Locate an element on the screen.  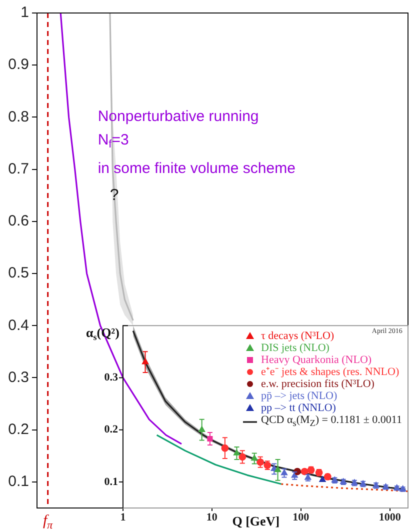
x-axis-title: Q [GeV] is located at coordinates (256, 520).